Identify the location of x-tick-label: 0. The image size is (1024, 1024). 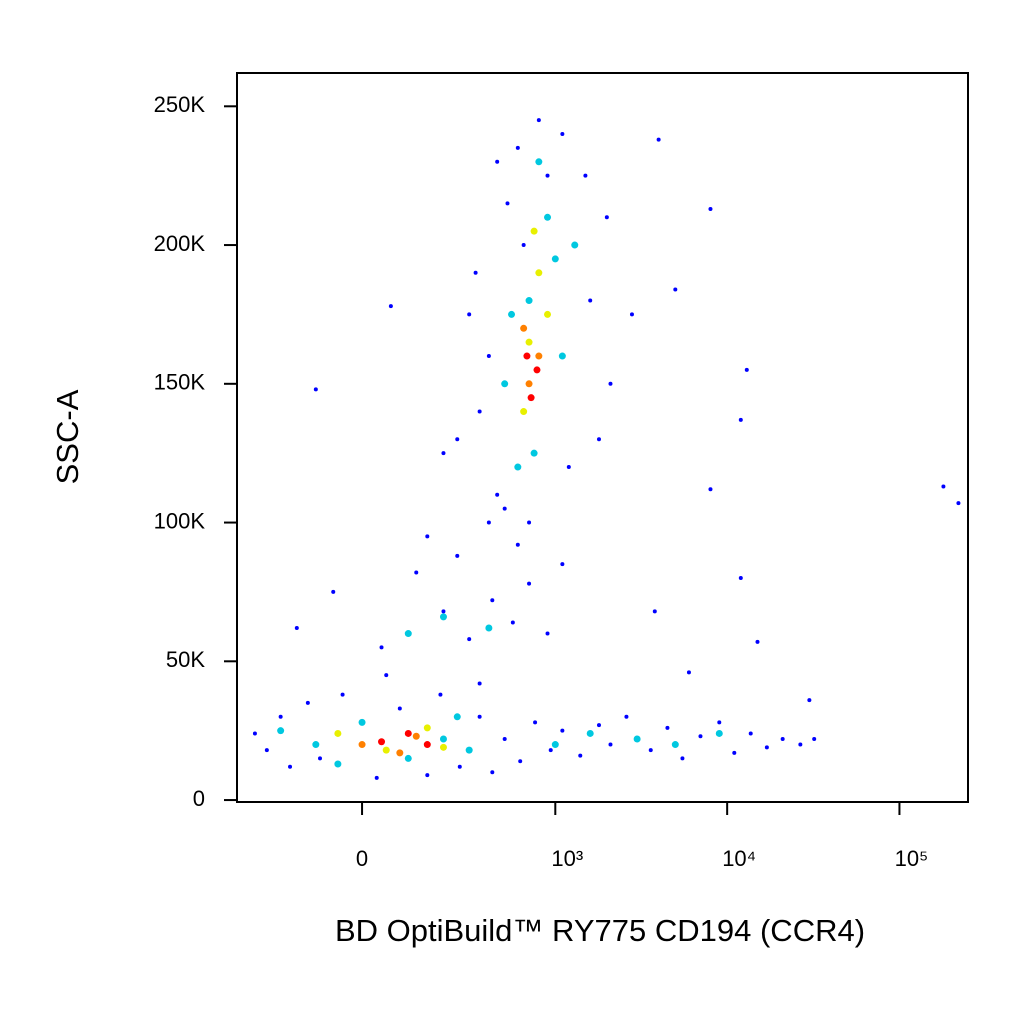
(362, 858).